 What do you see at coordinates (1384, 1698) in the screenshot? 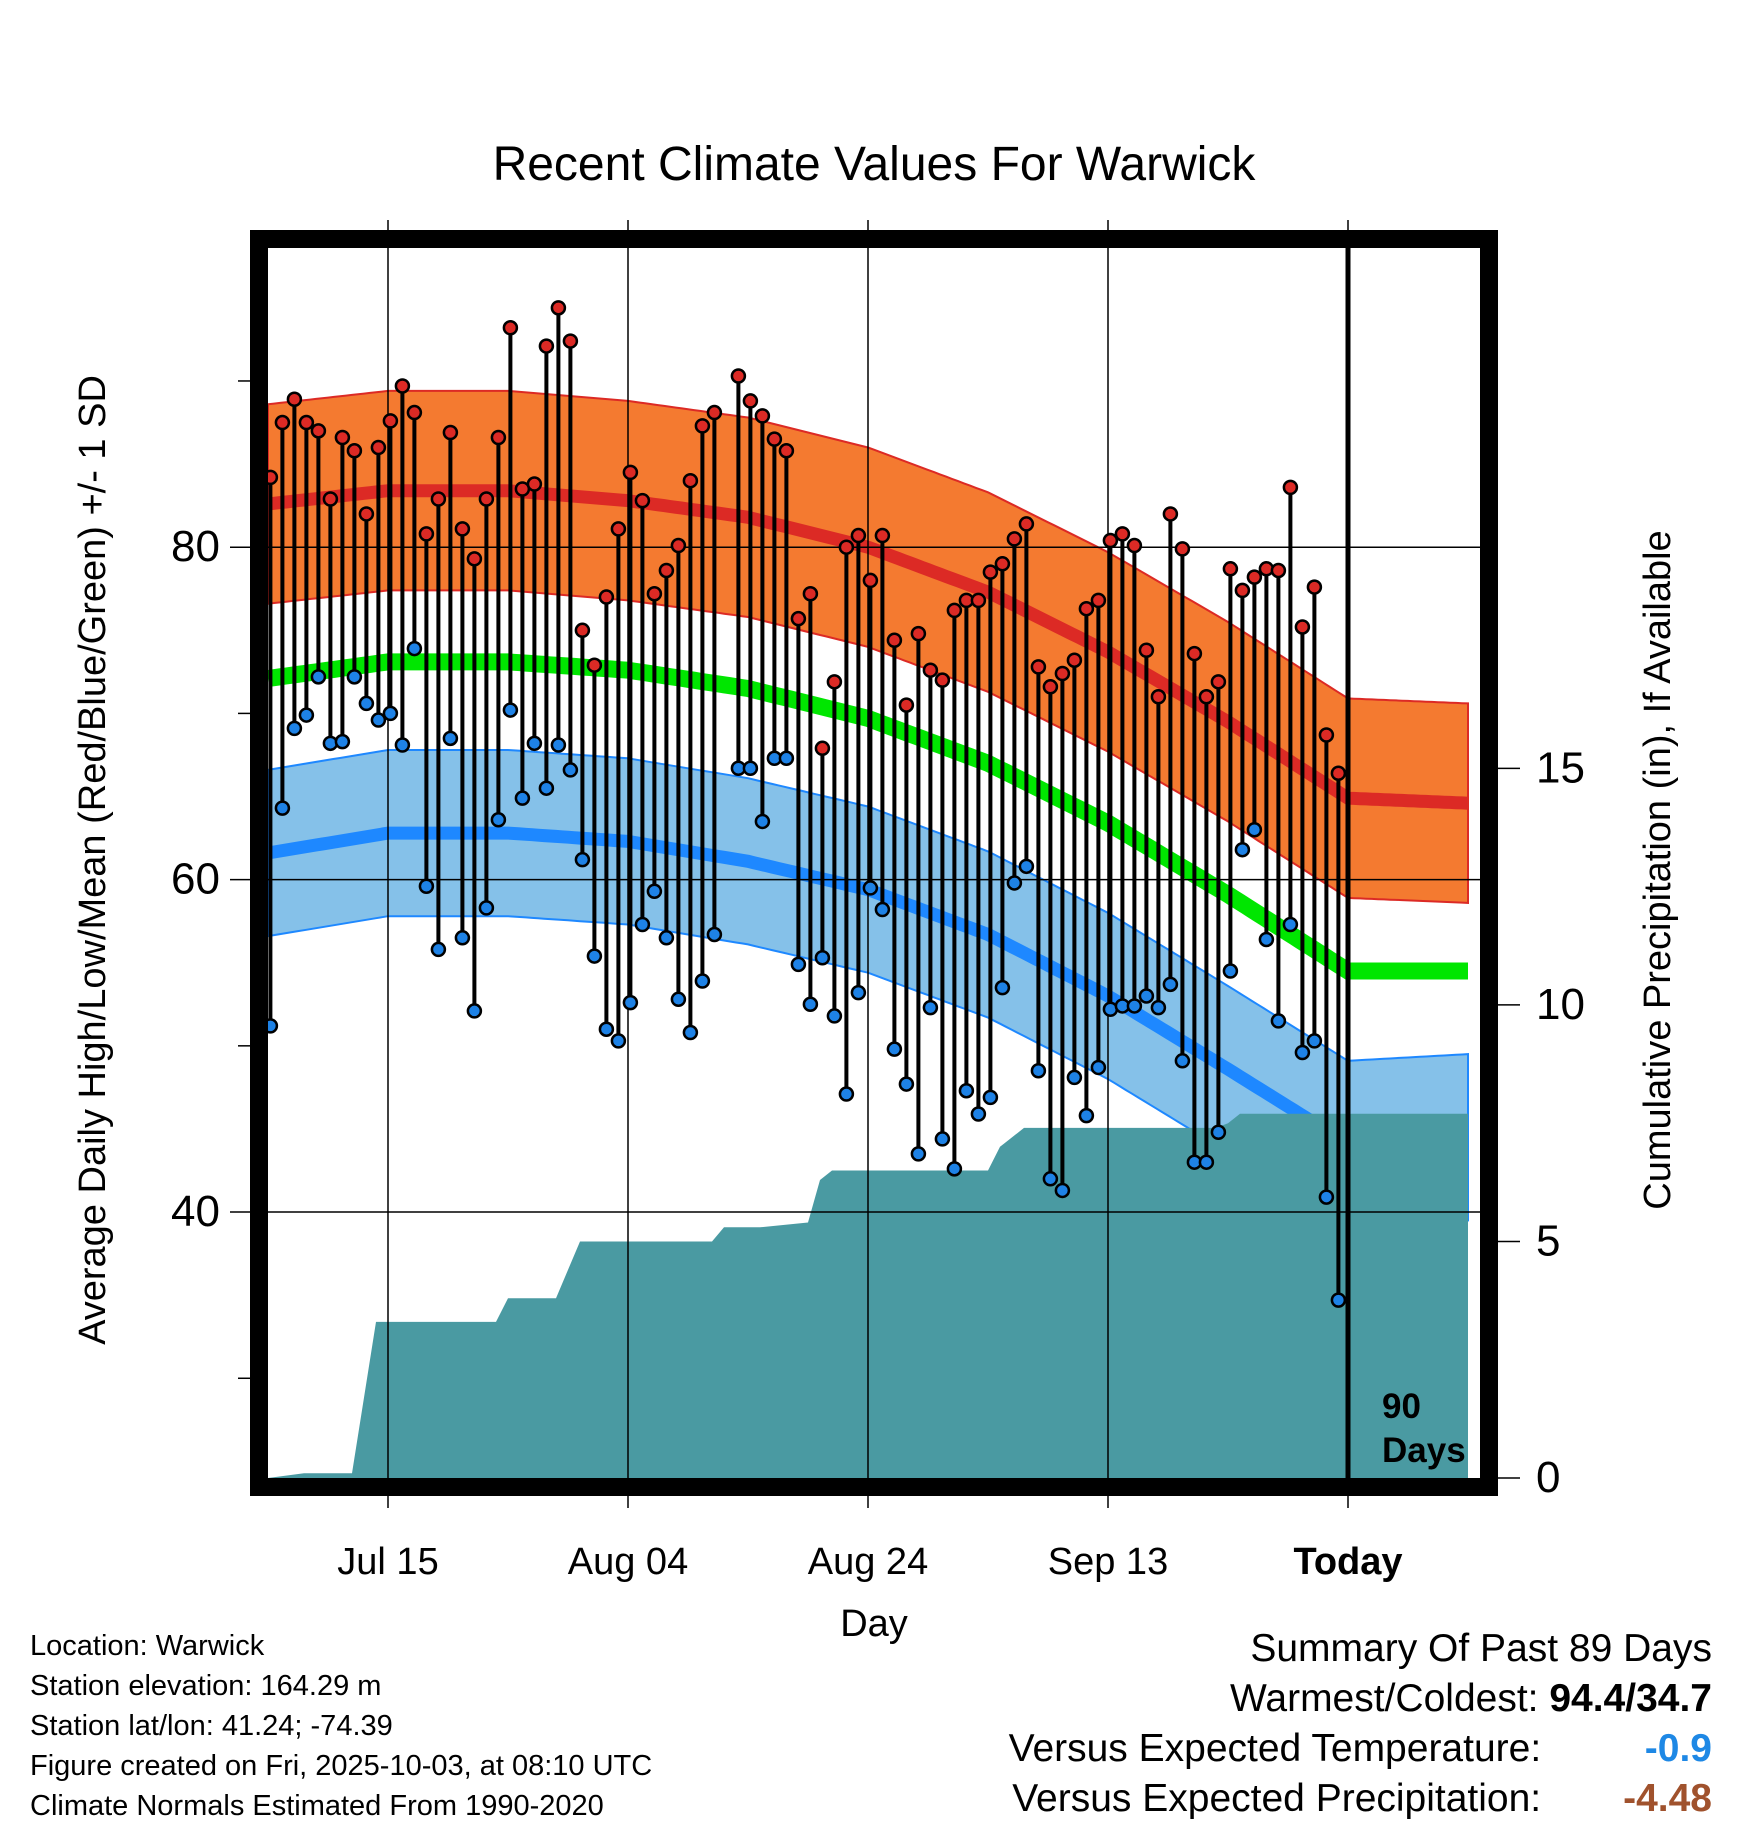
I see `warm-cold-label: Warmest/Coldest:` at bounding box center [1384, 1698].